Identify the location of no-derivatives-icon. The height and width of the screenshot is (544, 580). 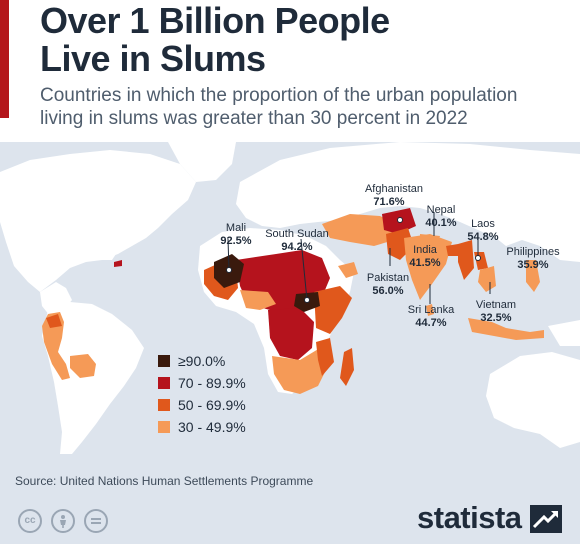
(96, 521).